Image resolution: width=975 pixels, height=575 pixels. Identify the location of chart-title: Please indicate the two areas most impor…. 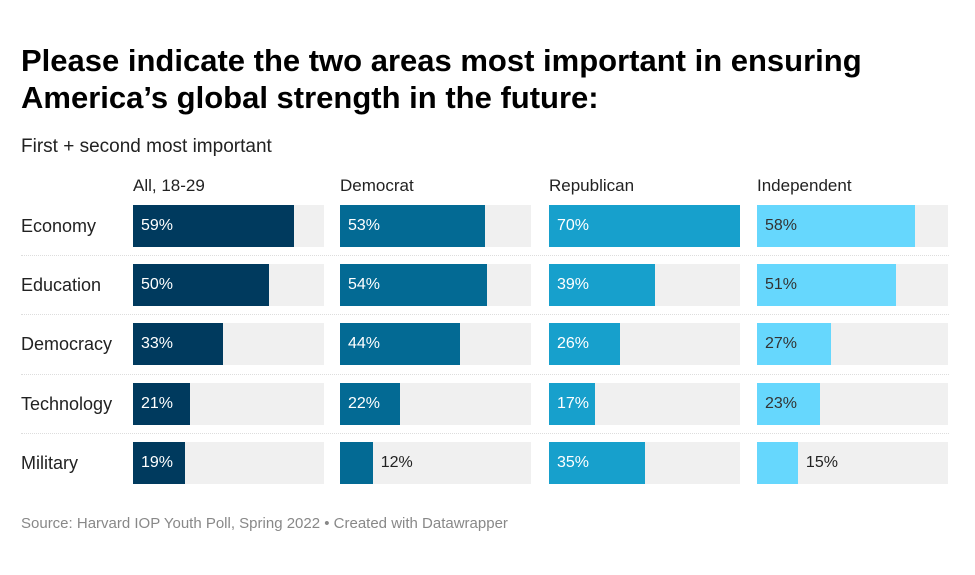
(441, 79).